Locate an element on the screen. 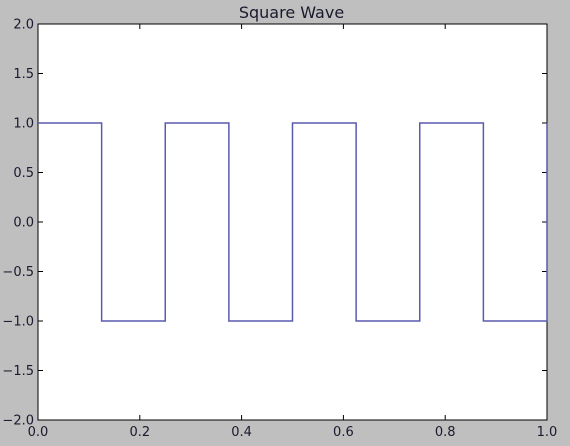 Image resolution: width=570 pixels, height=446 pixels. y-tick-label: 2.0 is located at coordinates (23, 25).